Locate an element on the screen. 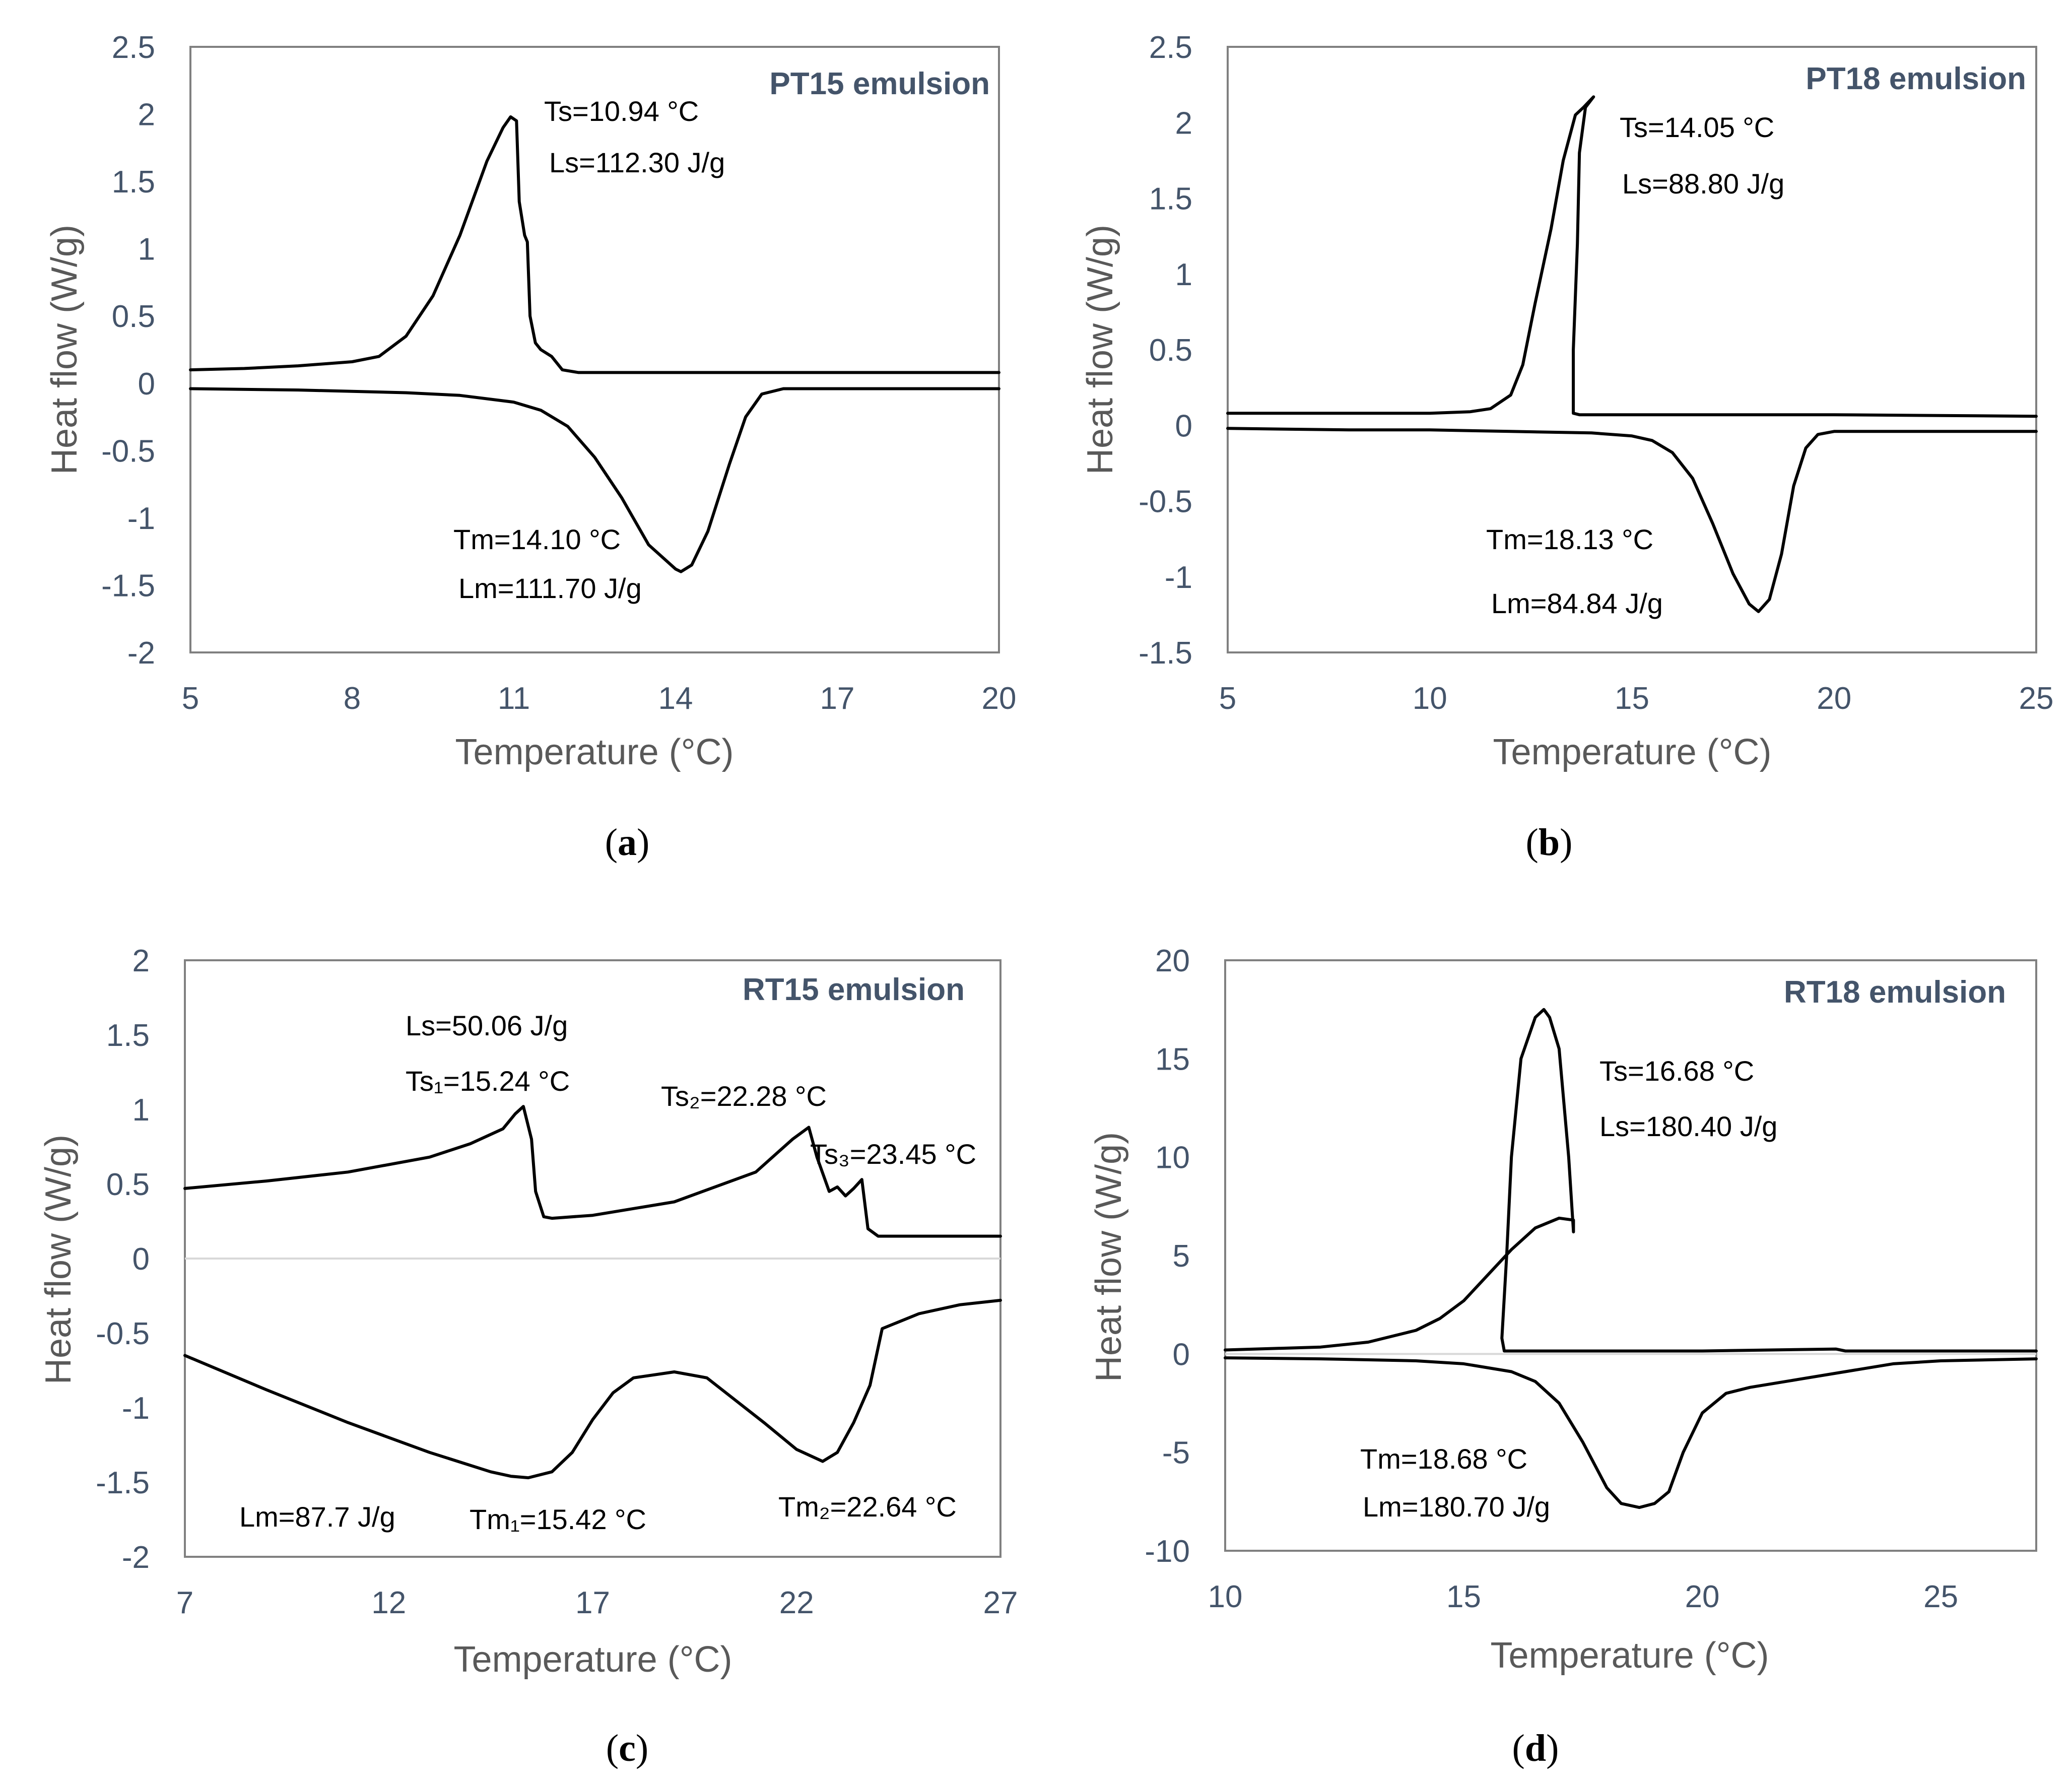  x-tick-label: 15 is located at coordinates (1463, 1596).